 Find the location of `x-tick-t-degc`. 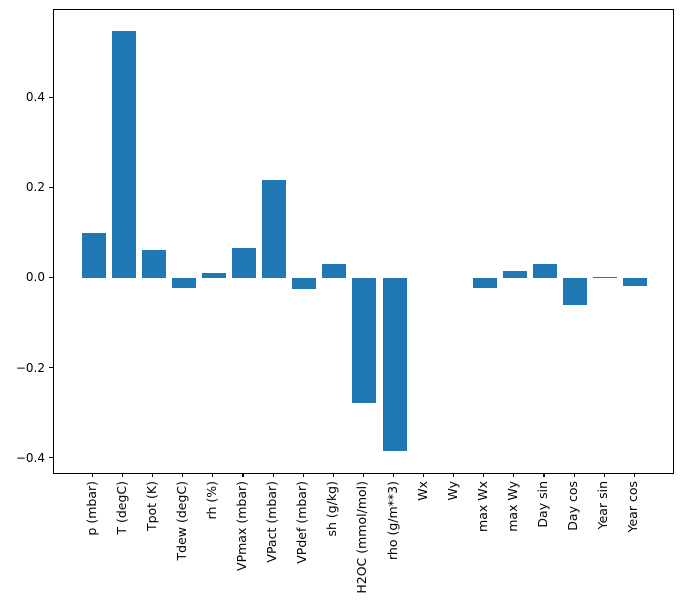

x-tick-t-degc is located at coordinates (123, 475).